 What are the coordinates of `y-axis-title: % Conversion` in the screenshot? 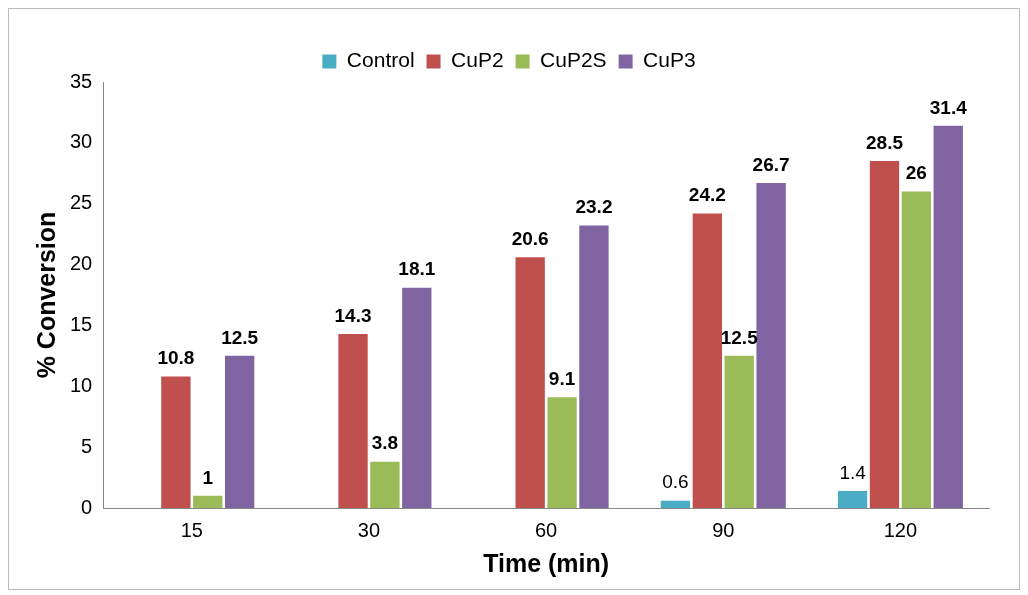 It's located at (45, 295).